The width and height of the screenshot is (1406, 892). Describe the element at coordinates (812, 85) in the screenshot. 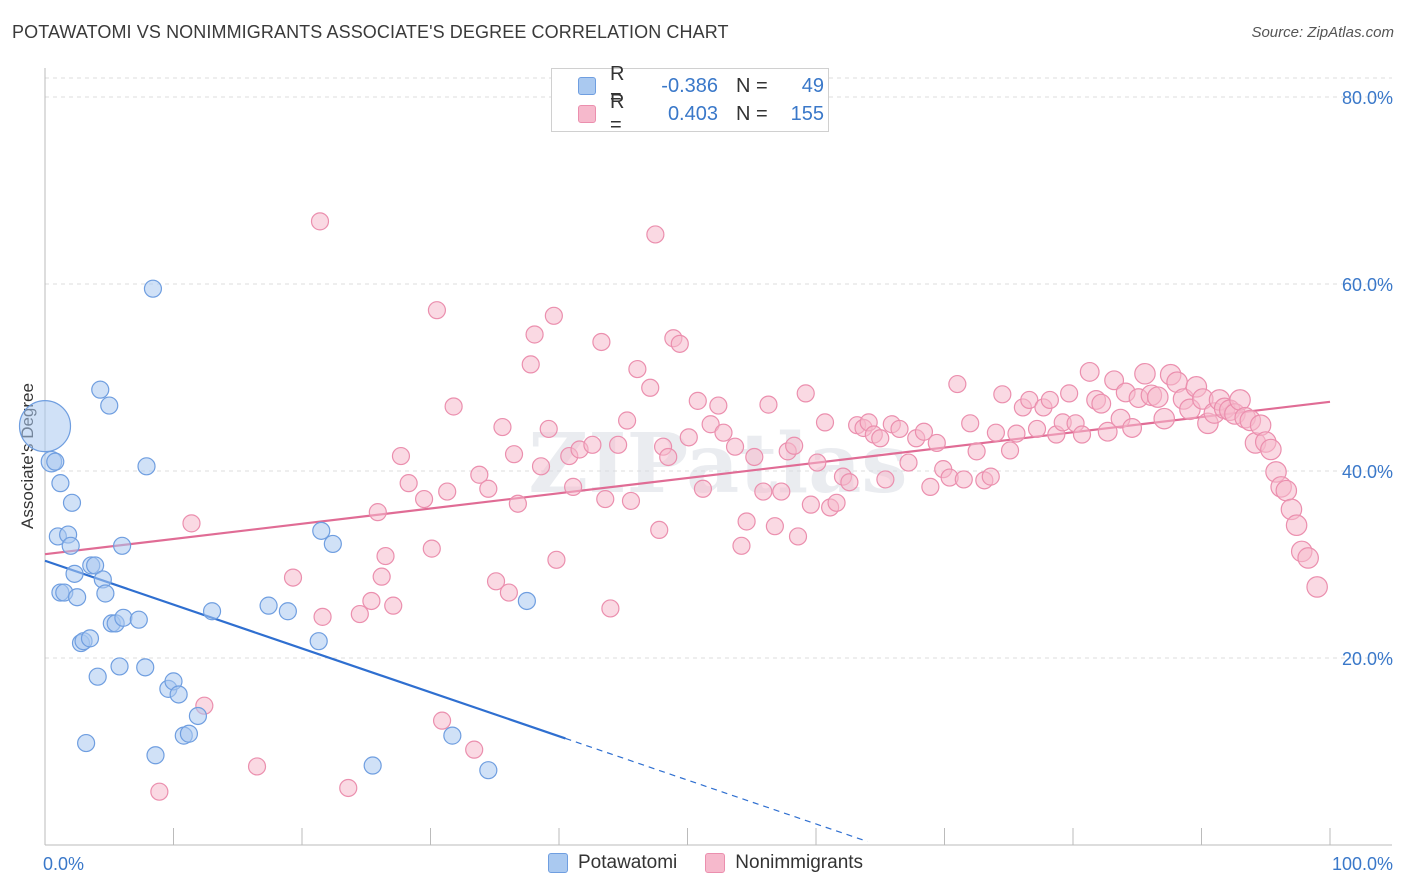

I see `n-value: 49` at that location.